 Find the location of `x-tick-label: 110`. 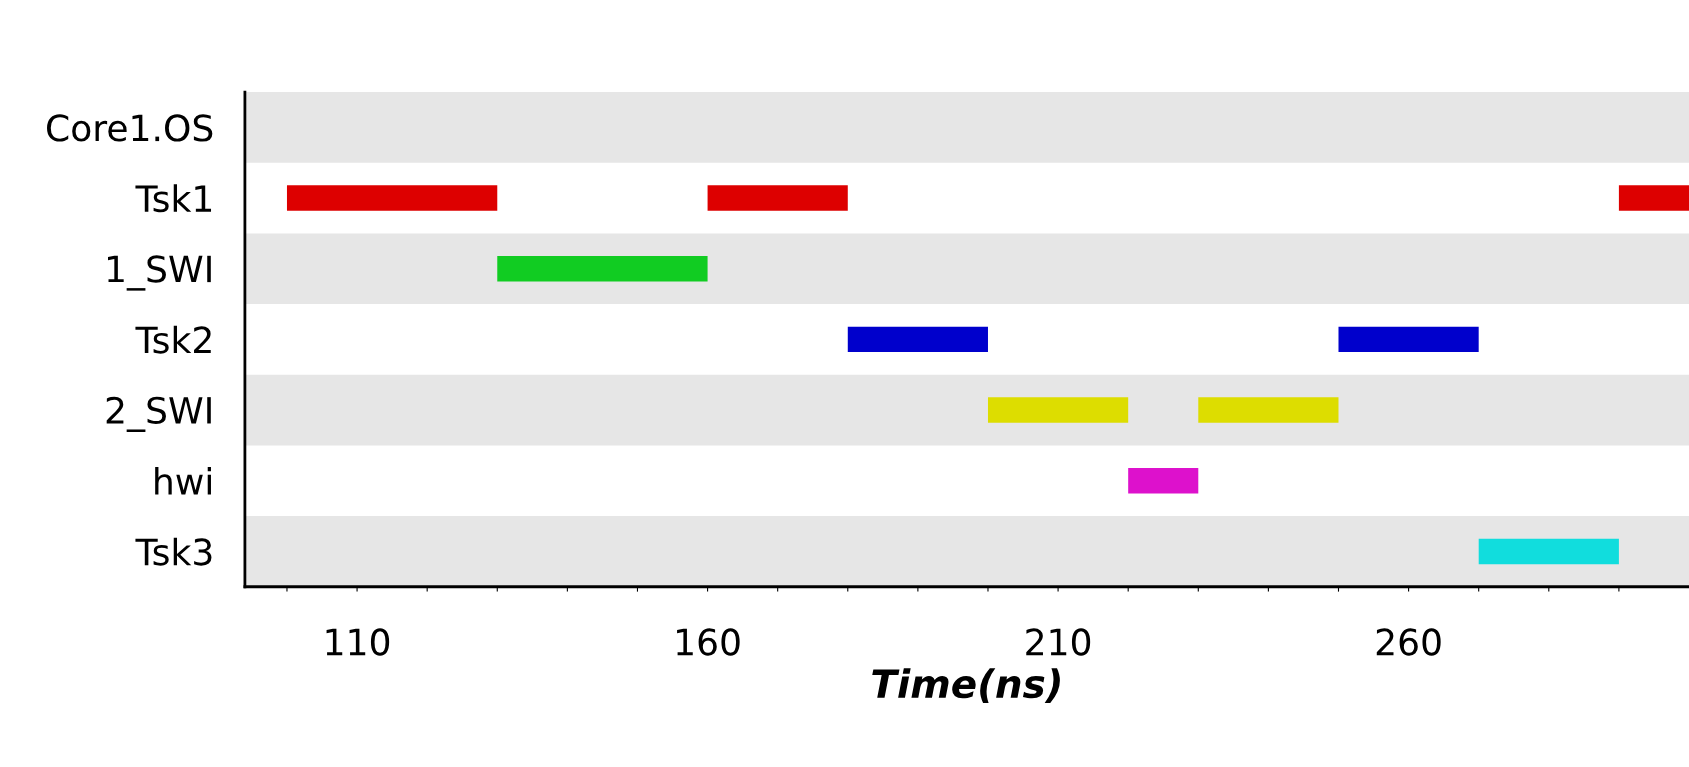

x-tick-label: 110 is located at coordinates (358, 642).